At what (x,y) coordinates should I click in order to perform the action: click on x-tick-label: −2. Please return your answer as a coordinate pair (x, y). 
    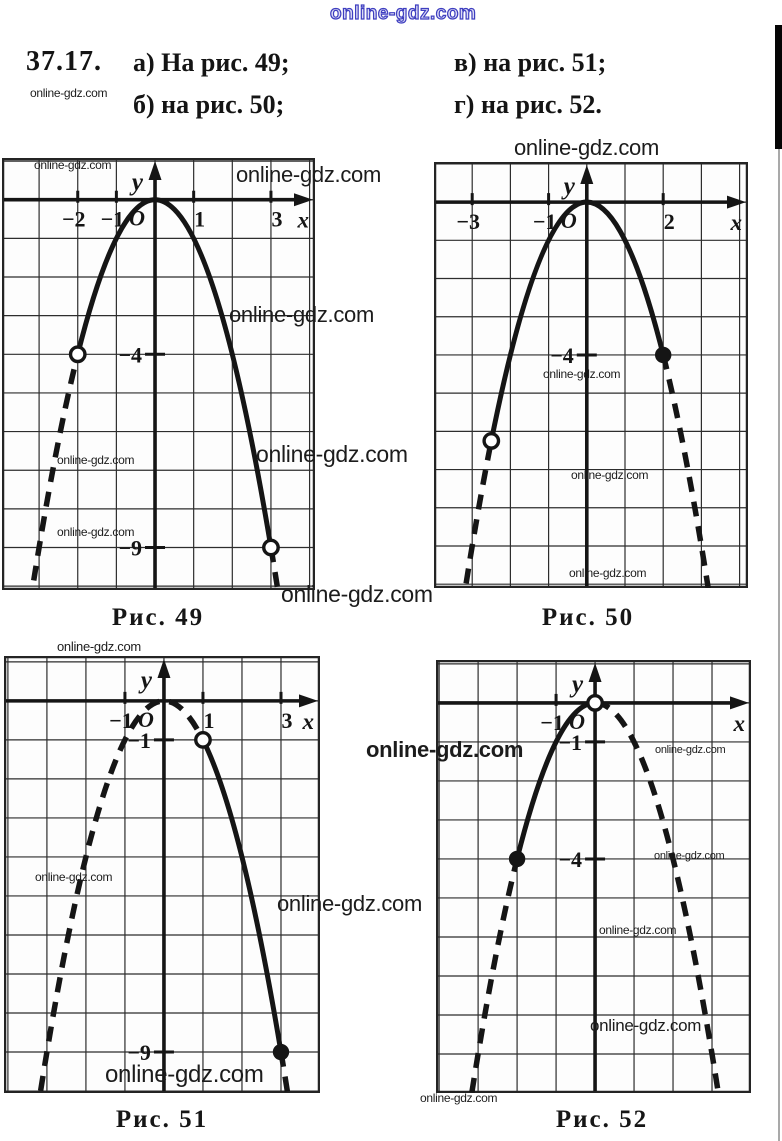
    Looking at the image, I should click on (74, 219).